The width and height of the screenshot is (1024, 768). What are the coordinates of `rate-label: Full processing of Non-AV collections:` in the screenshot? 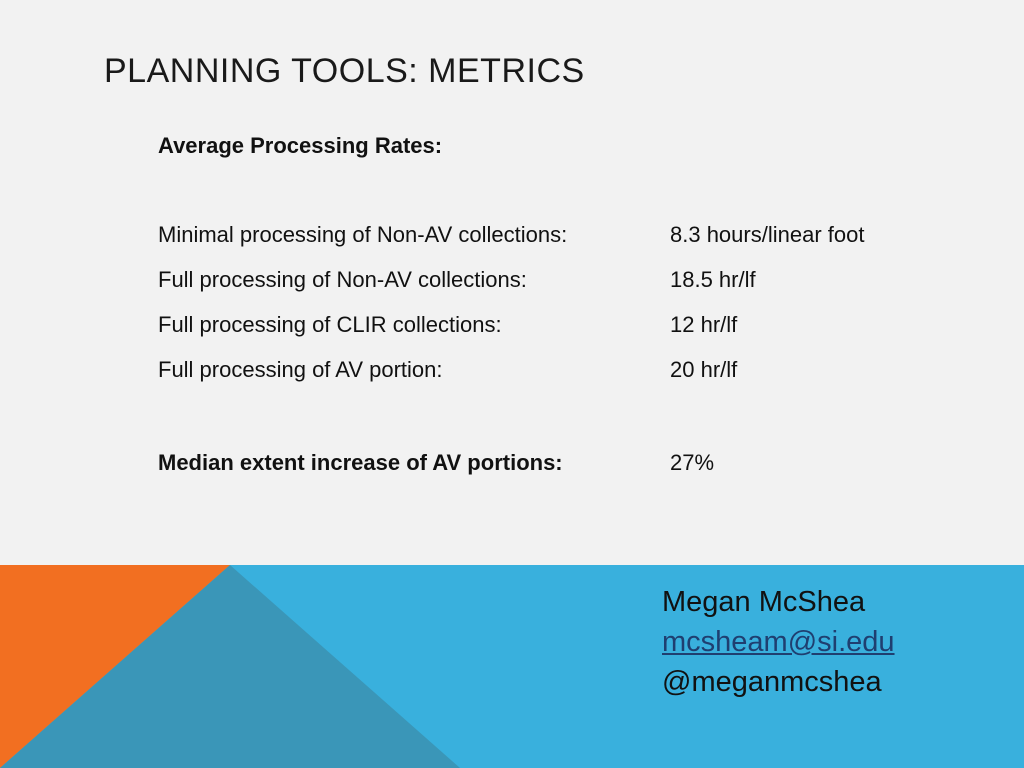 It's located at (342, 279).